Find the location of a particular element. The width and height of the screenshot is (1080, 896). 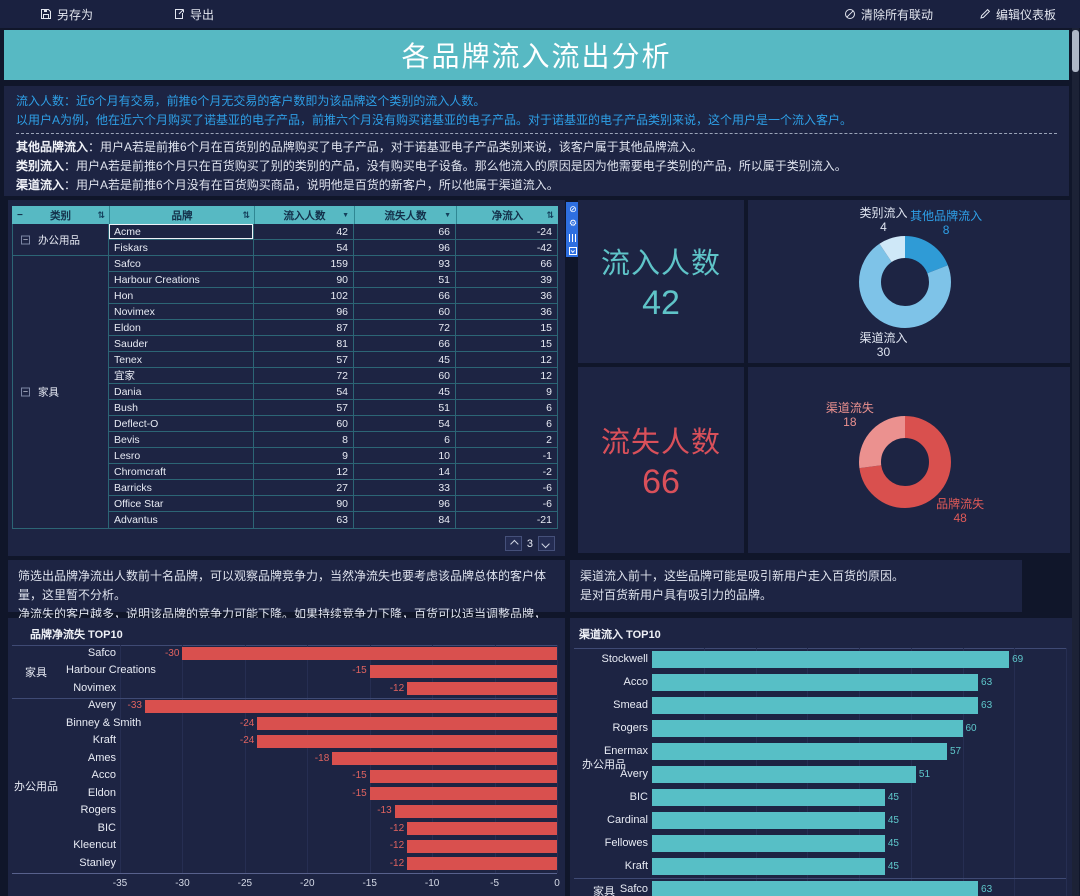

value-cell: 93 is located at coordinates (405, 264).